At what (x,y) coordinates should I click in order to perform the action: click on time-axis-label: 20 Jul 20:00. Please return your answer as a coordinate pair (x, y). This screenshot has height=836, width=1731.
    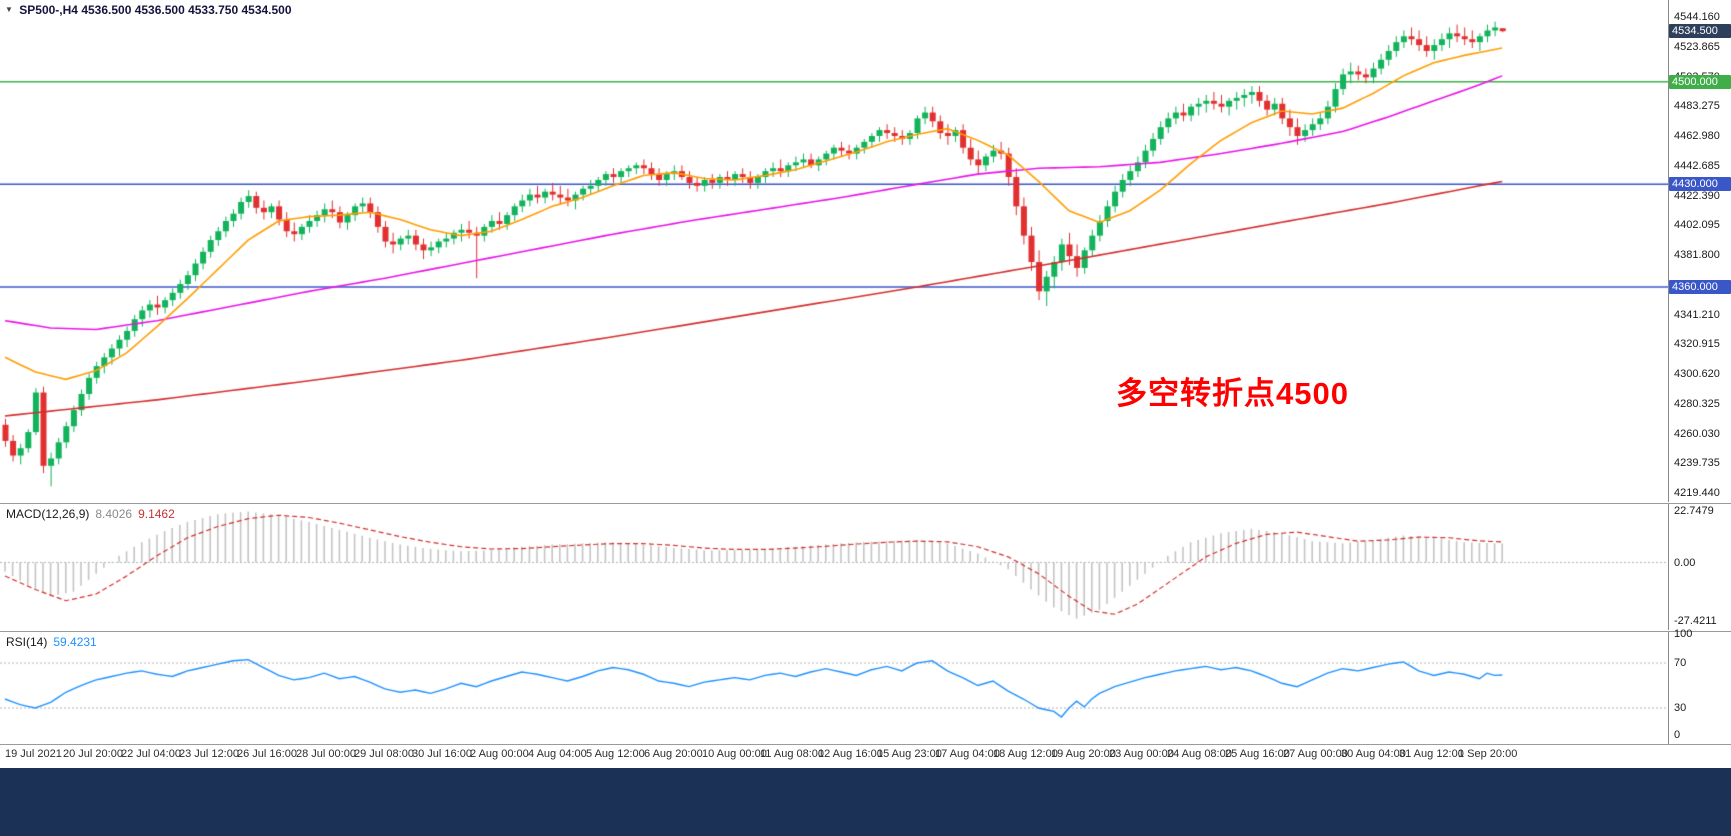
    Looking at the image, I should click on (93, 754).